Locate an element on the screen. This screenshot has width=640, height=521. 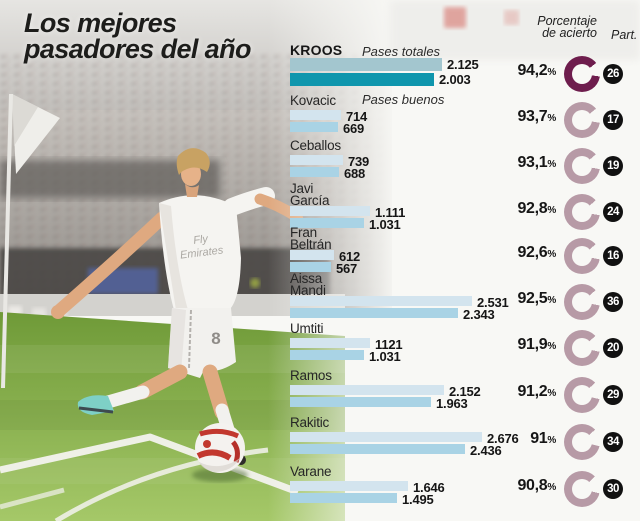
value-pases-totales: 2.125 is located at coordinates (463, 64).